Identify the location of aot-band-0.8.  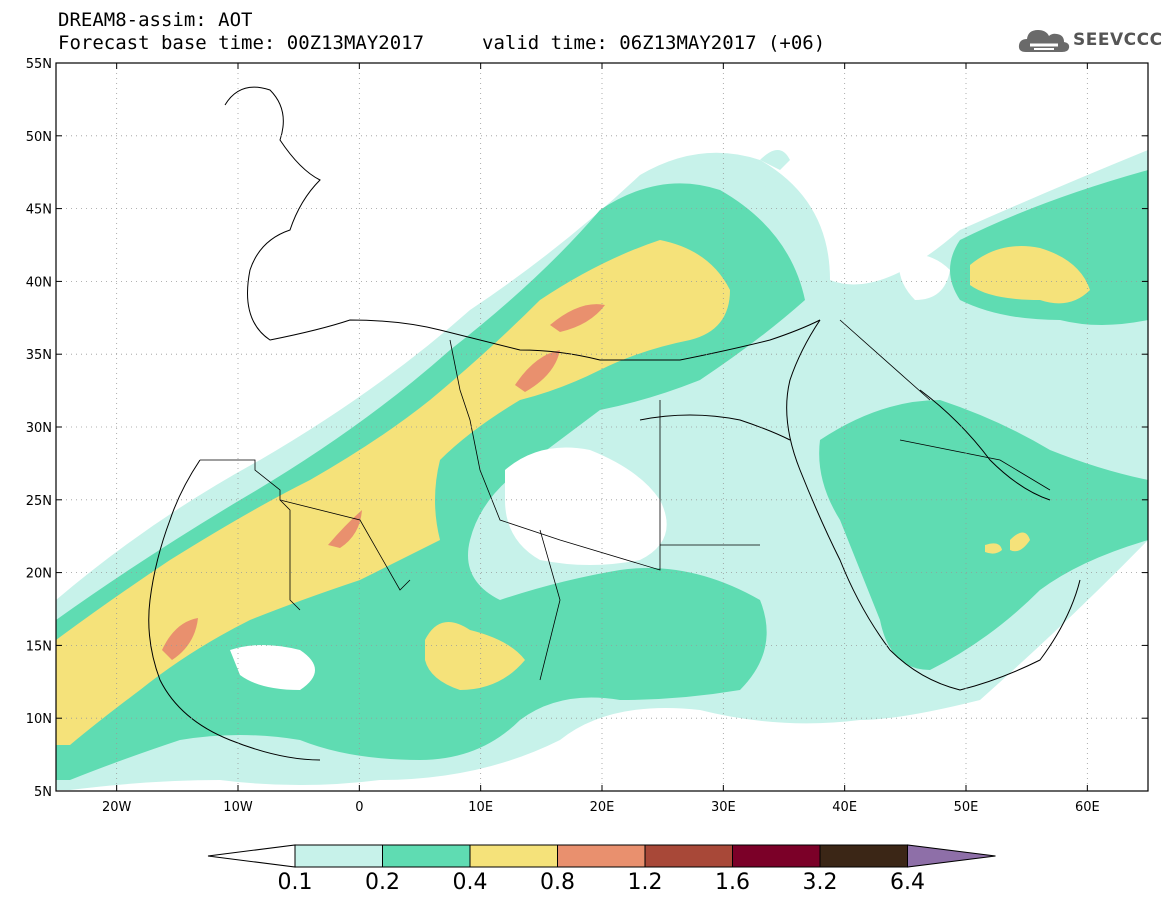
(383, 482).